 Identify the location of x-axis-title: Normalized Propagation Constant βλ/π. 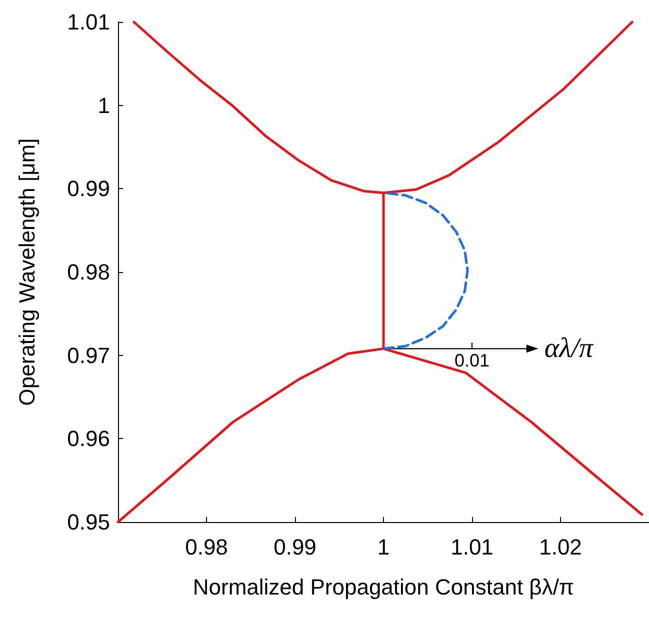
(383, 587).